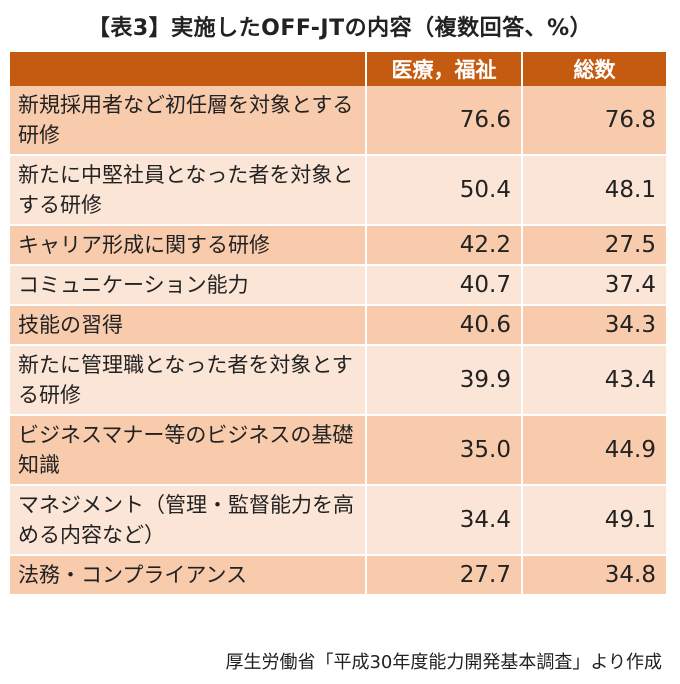 The height and width of the screenshot is (684, 680). I want to click on value-medical-welfare: 40.7, so click(444, 285).